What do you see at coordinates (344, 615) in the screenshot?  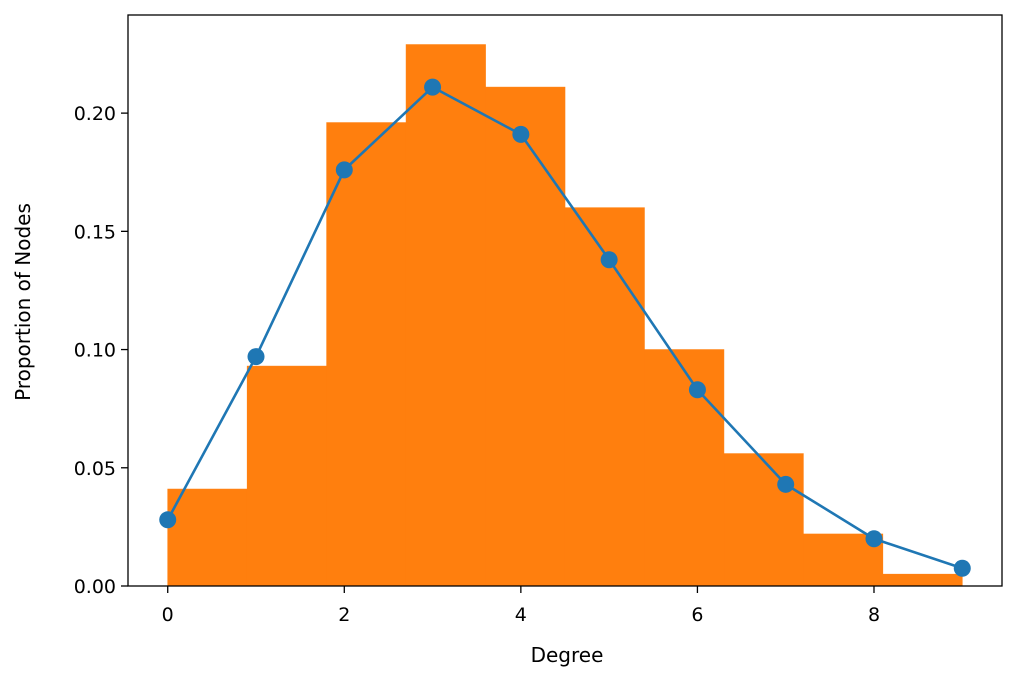 I see `x-tick-label: 2` at bounding box center [344, 615].